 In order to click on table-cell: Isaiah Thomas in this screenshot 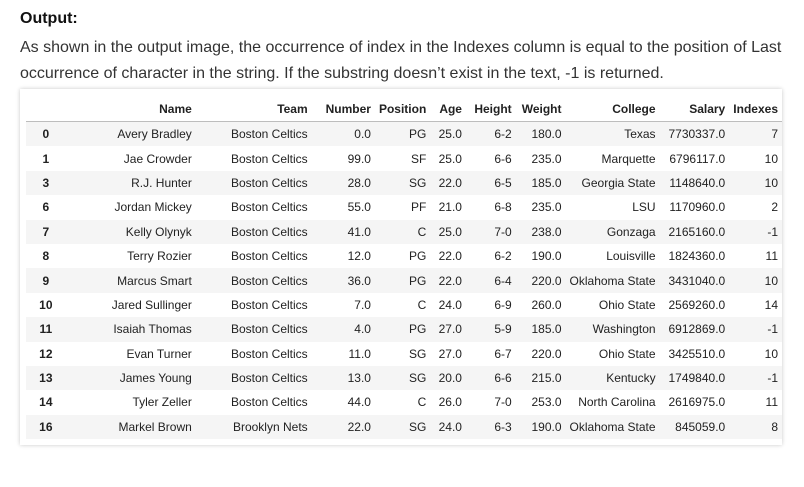, I will do `click(152, 329)`.